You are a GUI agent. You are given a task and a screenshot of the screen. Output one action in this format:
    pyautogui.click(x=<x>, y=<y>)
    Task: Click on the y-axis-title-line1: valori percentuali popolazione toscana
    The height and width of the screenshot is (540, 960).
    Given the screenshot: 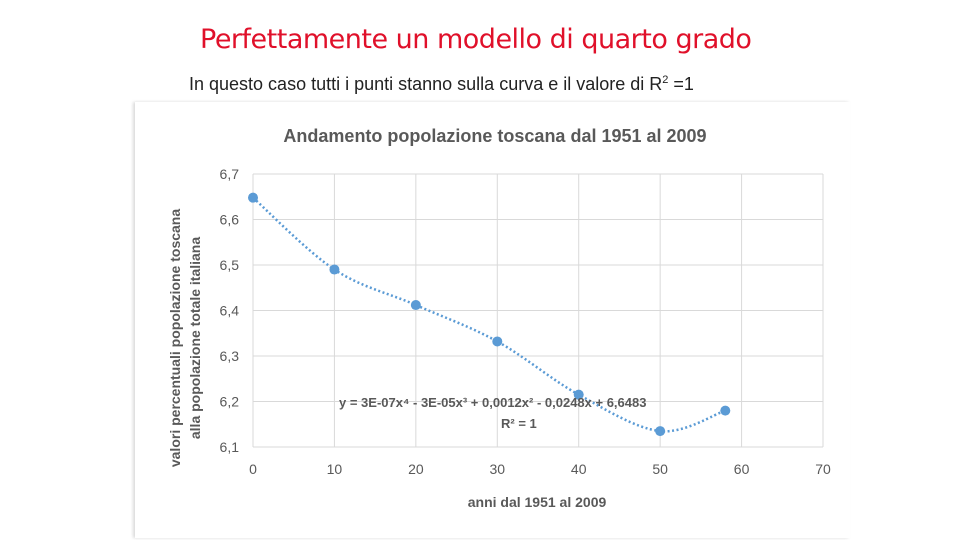 What is the action you would take?
    pyautogui.click(x=175, y=338)
    